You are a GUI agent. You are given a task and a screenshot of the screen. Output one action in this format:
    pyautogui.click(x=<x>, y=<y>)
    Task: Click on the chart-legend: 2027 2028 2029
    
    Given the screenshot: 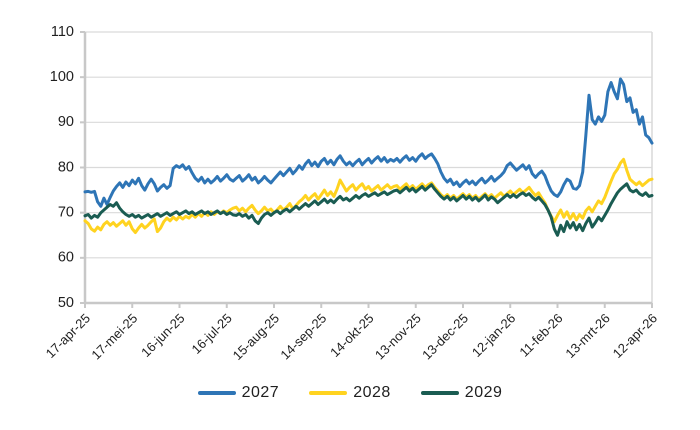 What is the action you would take?
    pyautogui.click(x=350, y=393)
    